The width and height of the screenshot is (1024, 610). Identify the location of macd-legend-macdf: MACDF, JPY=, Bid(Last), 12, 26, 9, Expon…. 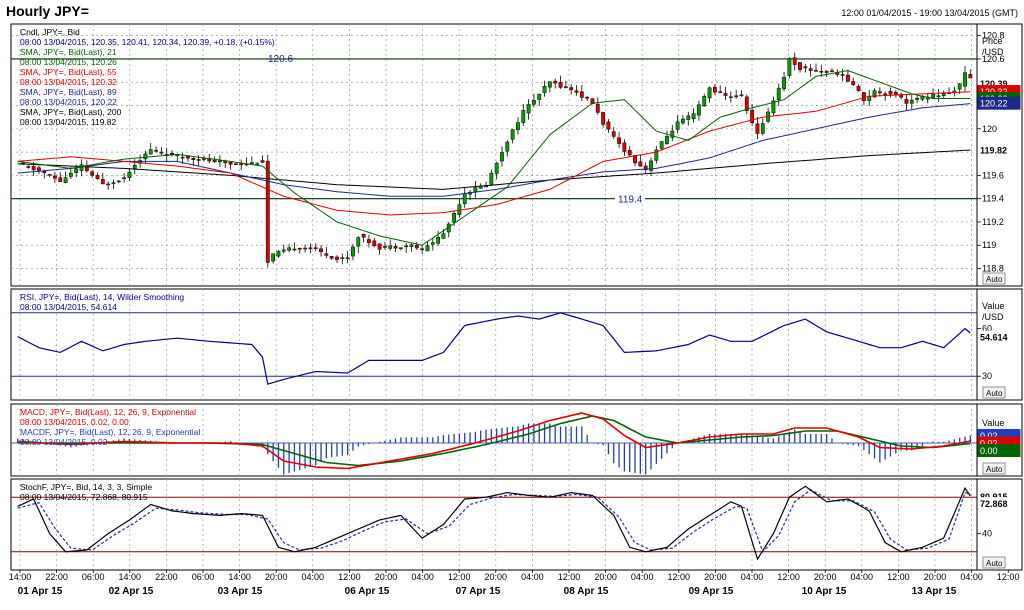
(110, 432).